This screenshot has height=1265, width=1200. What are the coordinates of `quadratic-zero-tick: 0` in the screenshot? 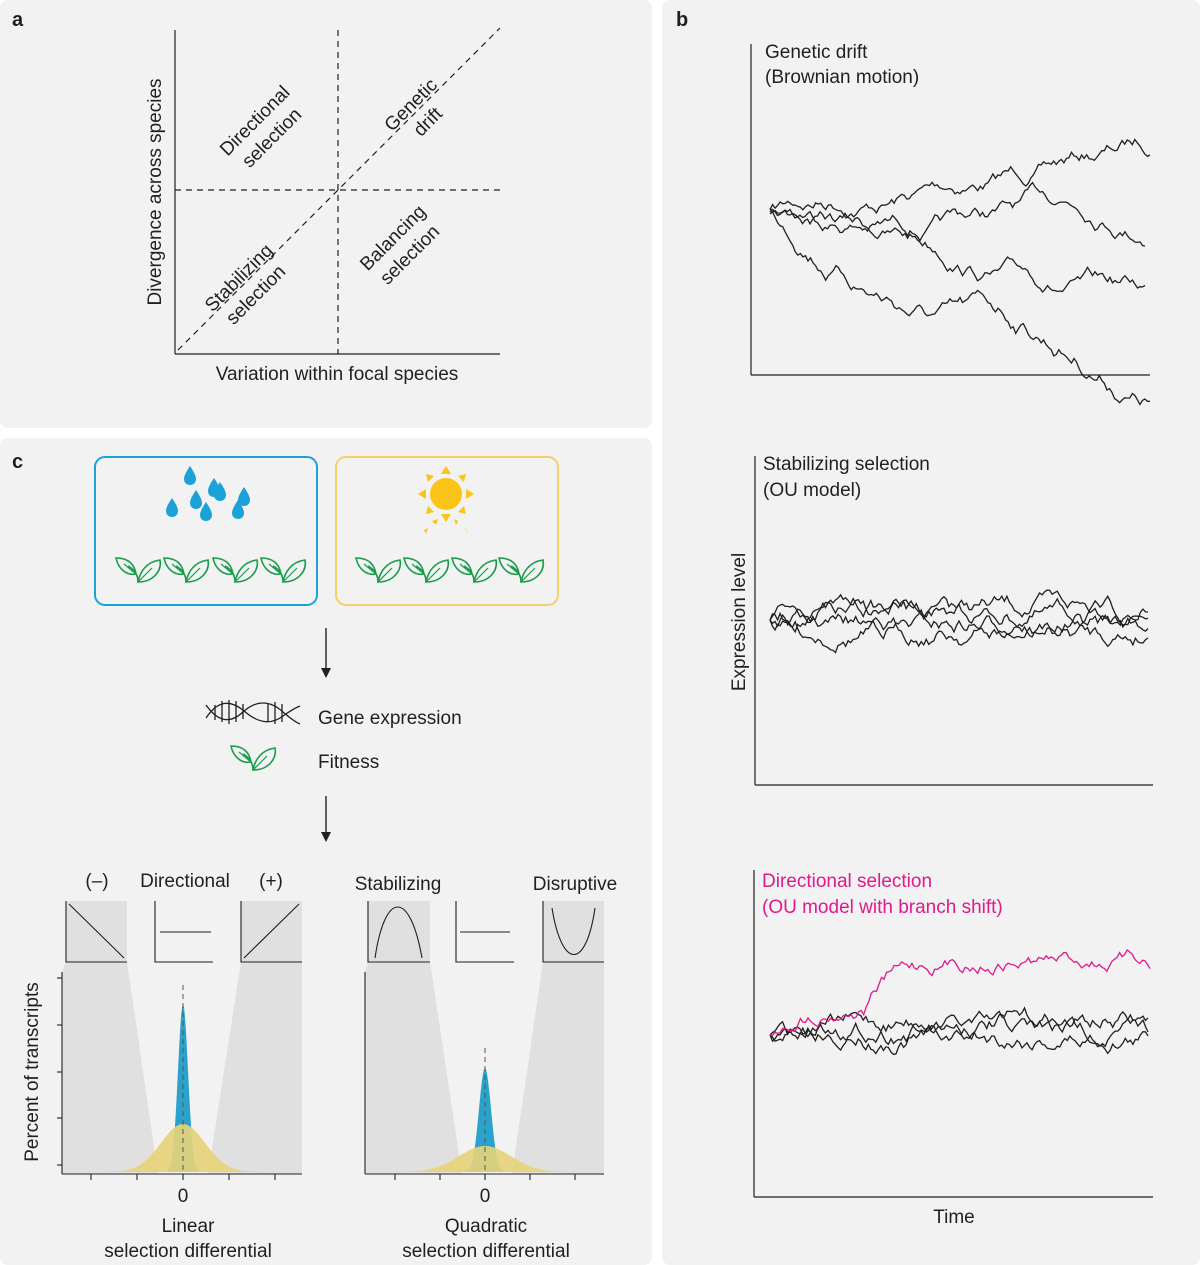 It's located at (485, 1196).